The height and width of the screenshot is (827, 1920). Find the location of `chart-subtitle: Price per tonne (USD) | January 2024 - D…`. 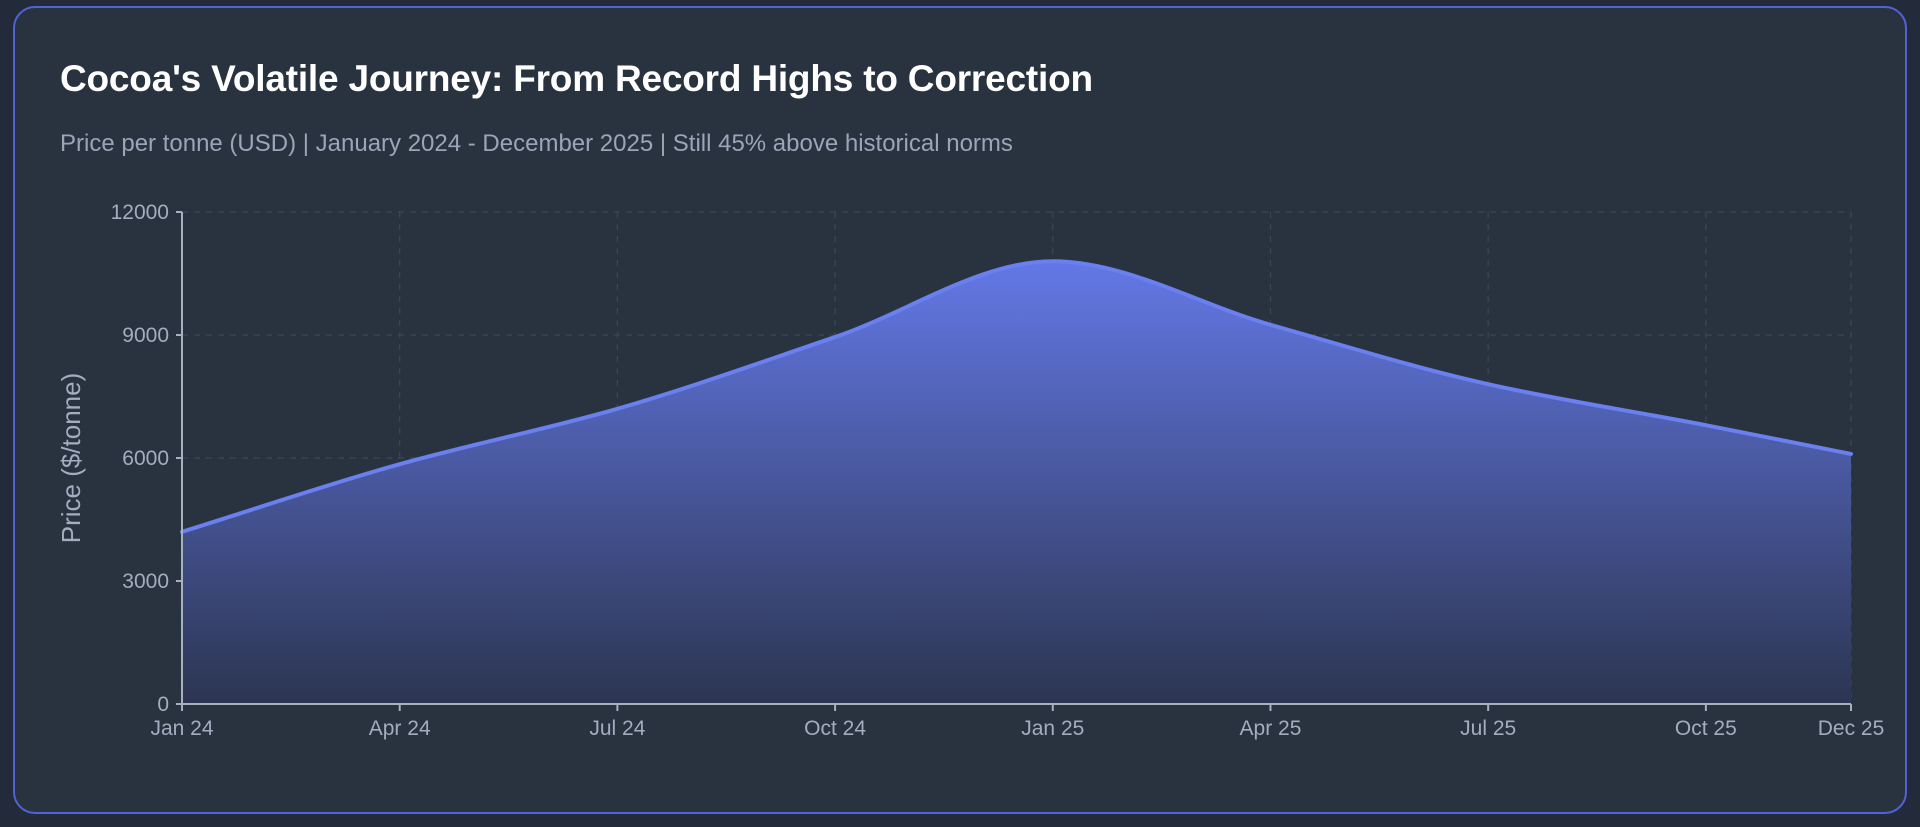

chart-subtitle: Price per tonne (USD) | January 2024 - D… is located at coordinates (536, 143).